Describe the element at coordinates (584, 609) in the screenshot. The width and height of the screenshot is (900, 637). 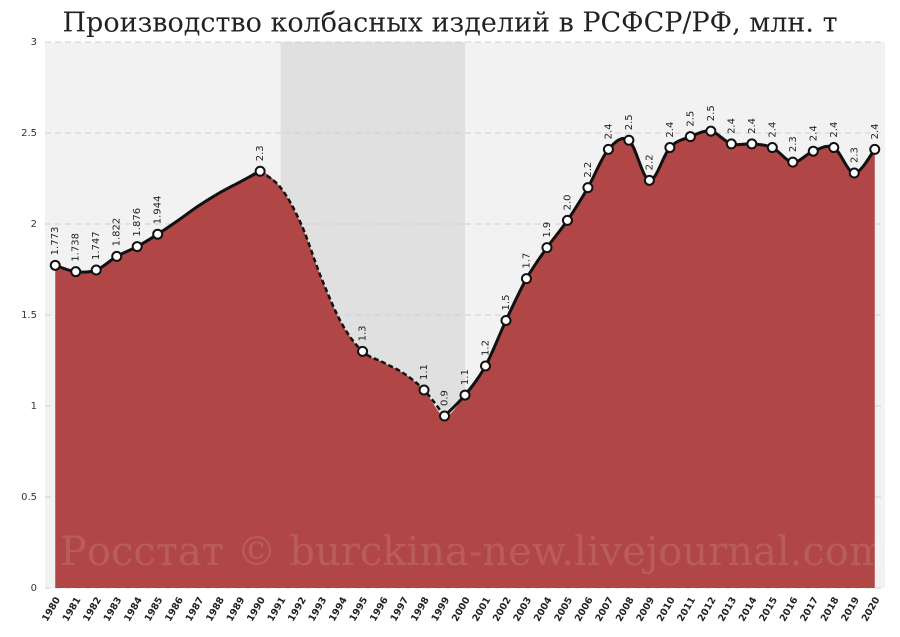
I see `x-tick-label: 2006` at that location.